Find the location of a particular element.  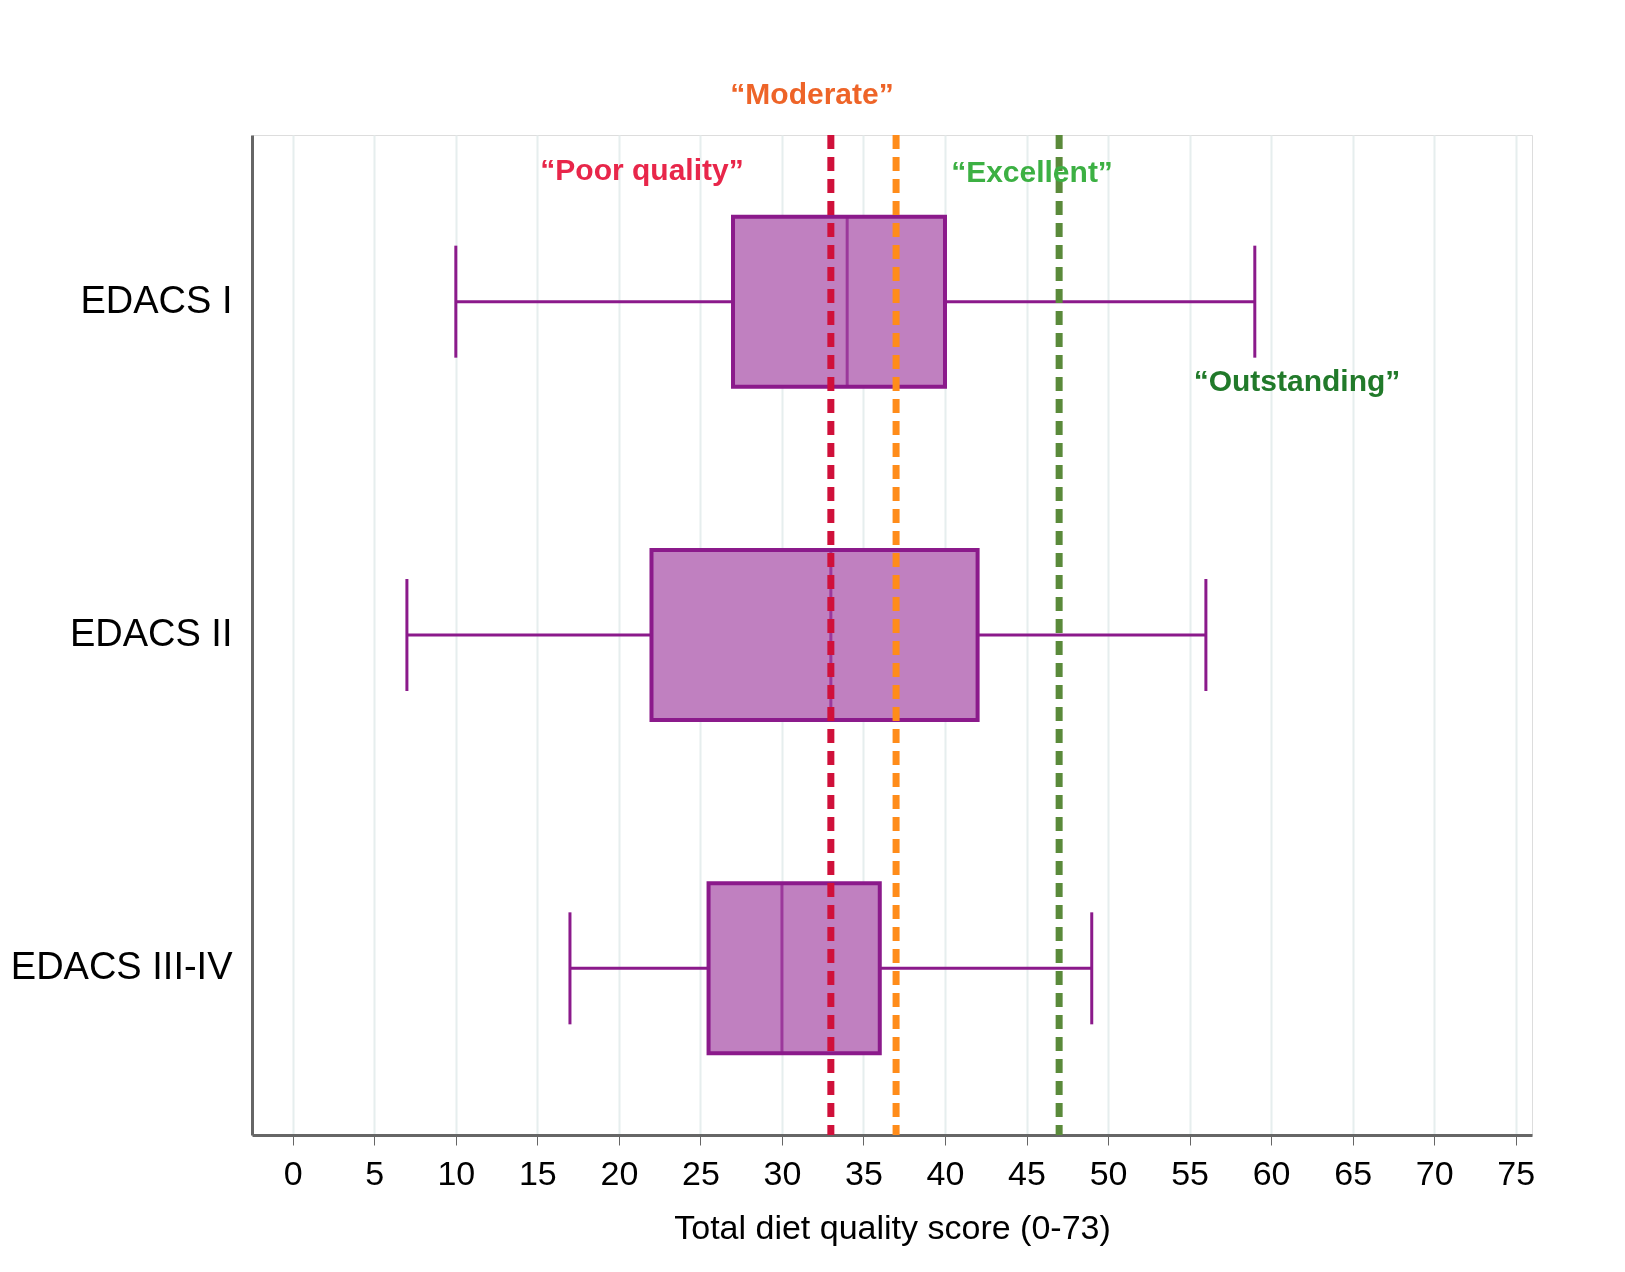

x-tick-label: 10 is located at coordinates (456, 1172).